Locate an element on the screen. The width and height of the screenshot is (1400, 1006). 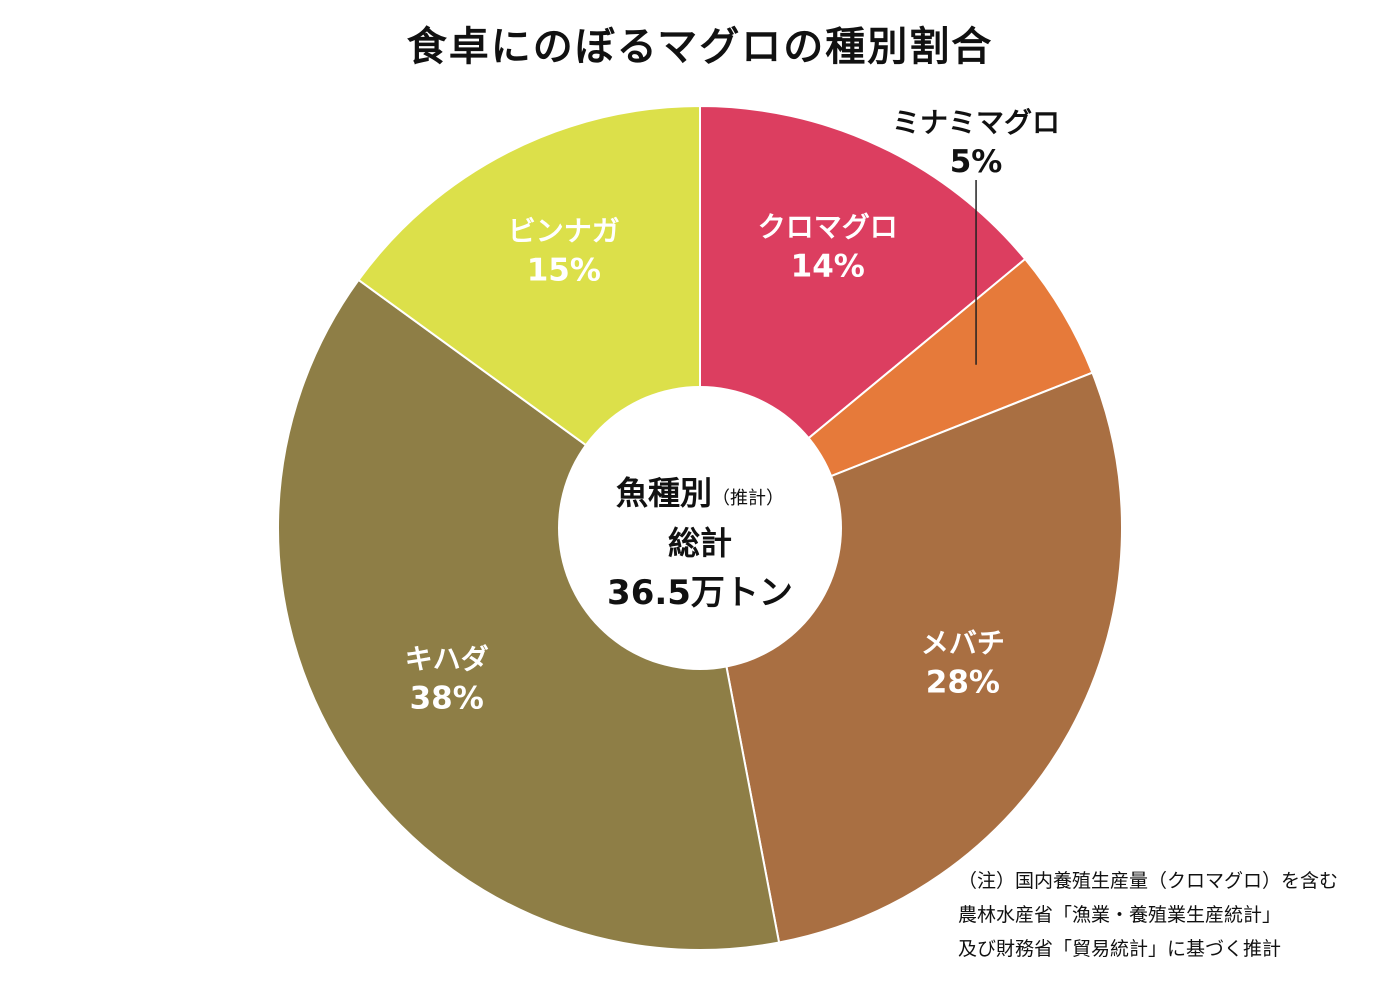
chart-title: 食卓にのぼるマグロの種別割合 is located at coordinates (700, 47).